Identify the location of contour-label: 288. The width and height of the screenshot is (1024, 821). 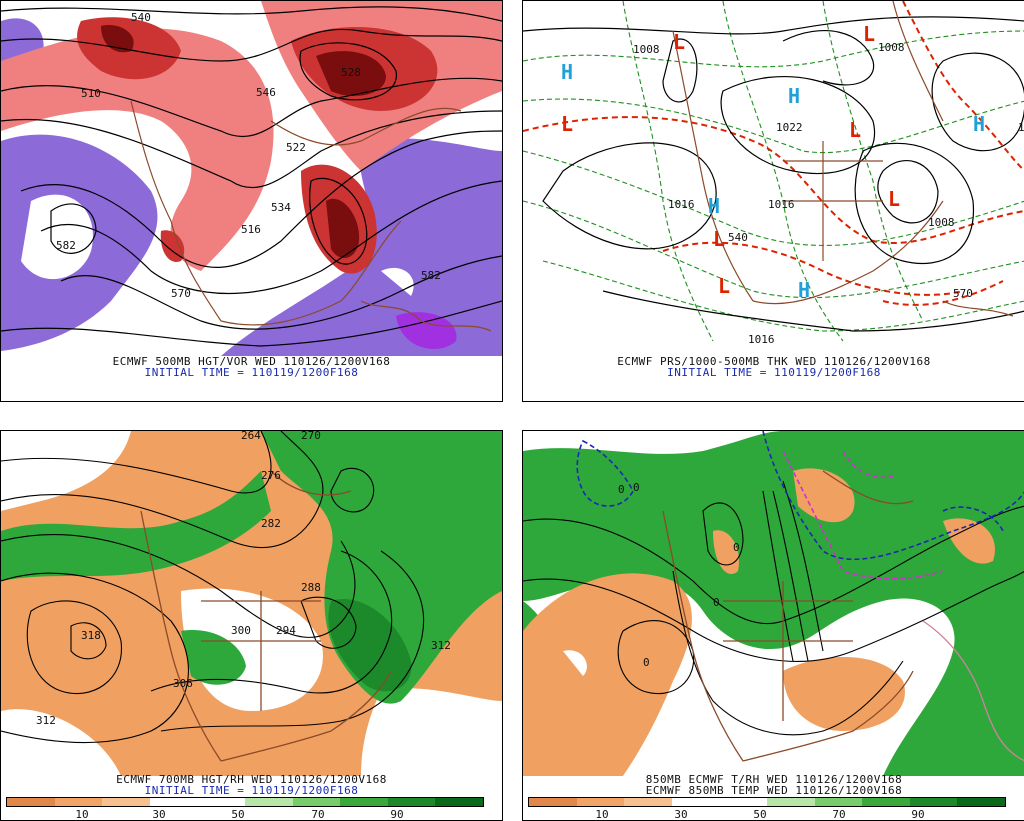
(311, 587).